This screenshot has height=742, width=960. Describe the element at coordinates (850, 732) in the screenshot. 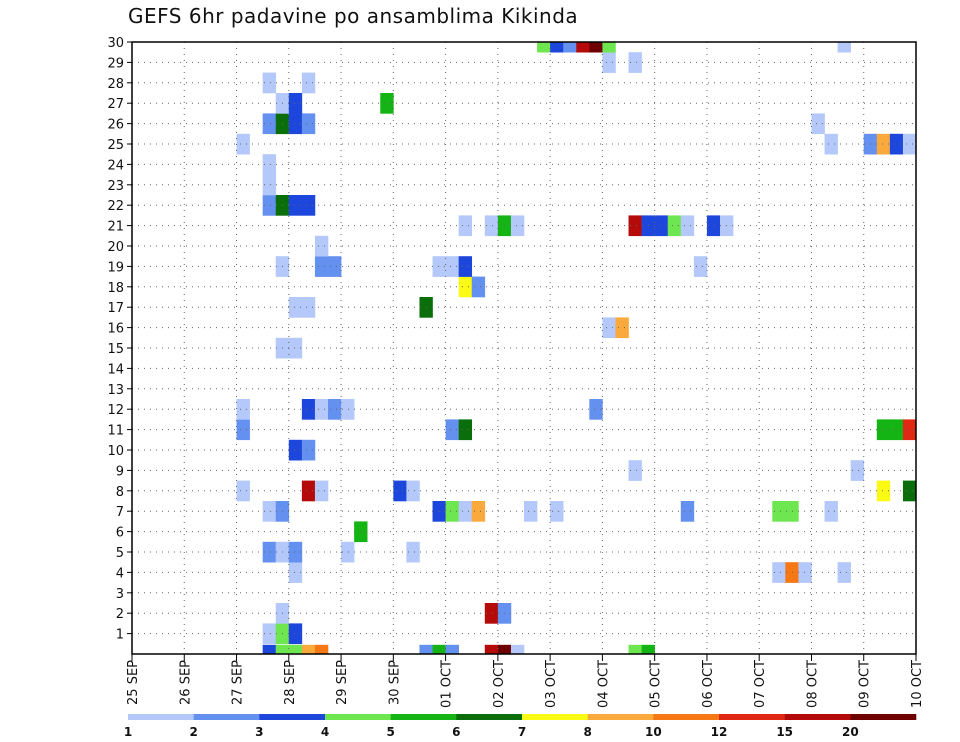

I see `legend-label: 20` at that location.